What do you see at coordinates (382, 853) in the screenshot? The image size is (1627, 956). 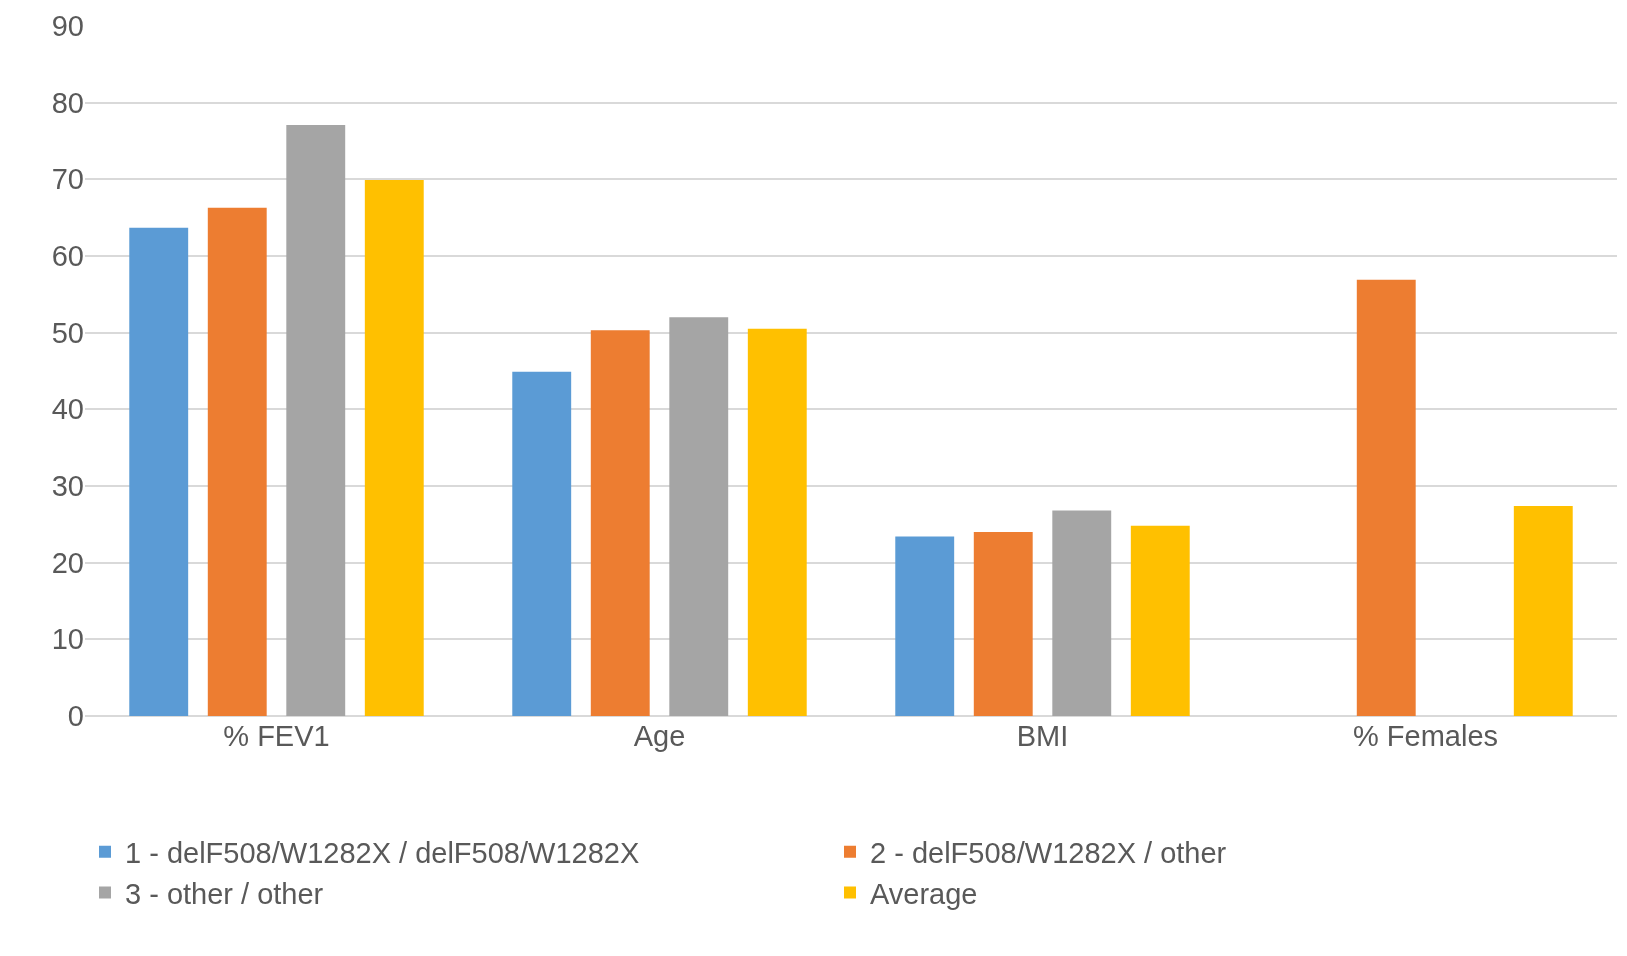 I see `legend-label: 1 - delF508/W1282X / delF508/W1282X` at bounding box center [382, 853].